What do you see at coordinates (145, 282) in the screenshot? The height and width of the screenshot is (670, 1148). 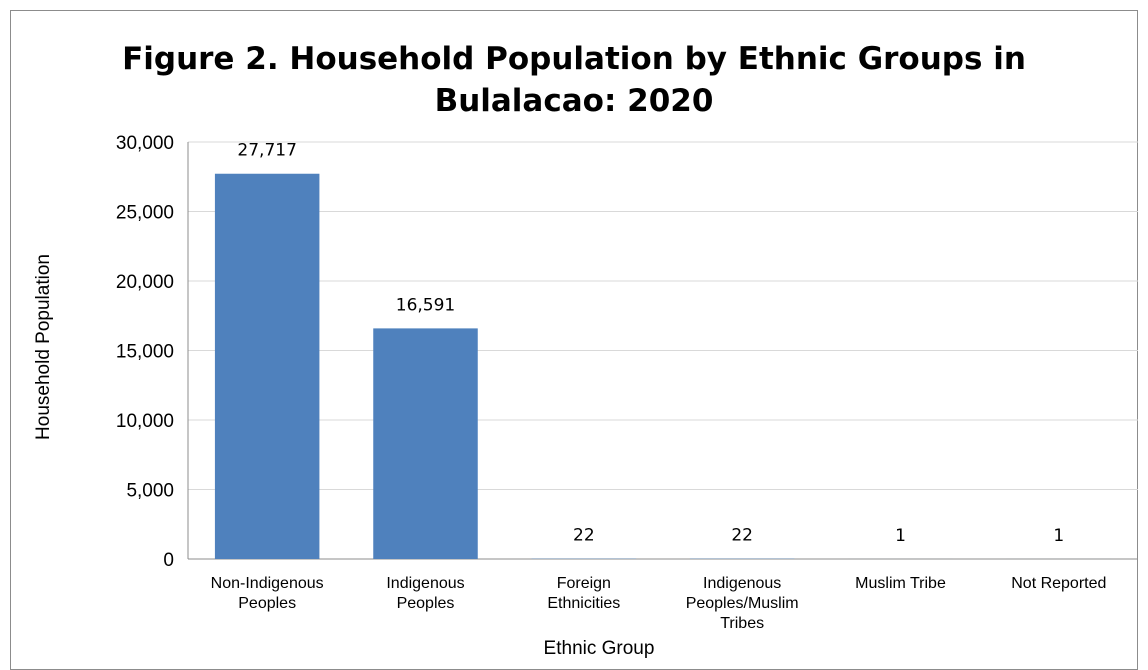 I see `y-tick-label: 20,000` at bounding box center [145, 282].